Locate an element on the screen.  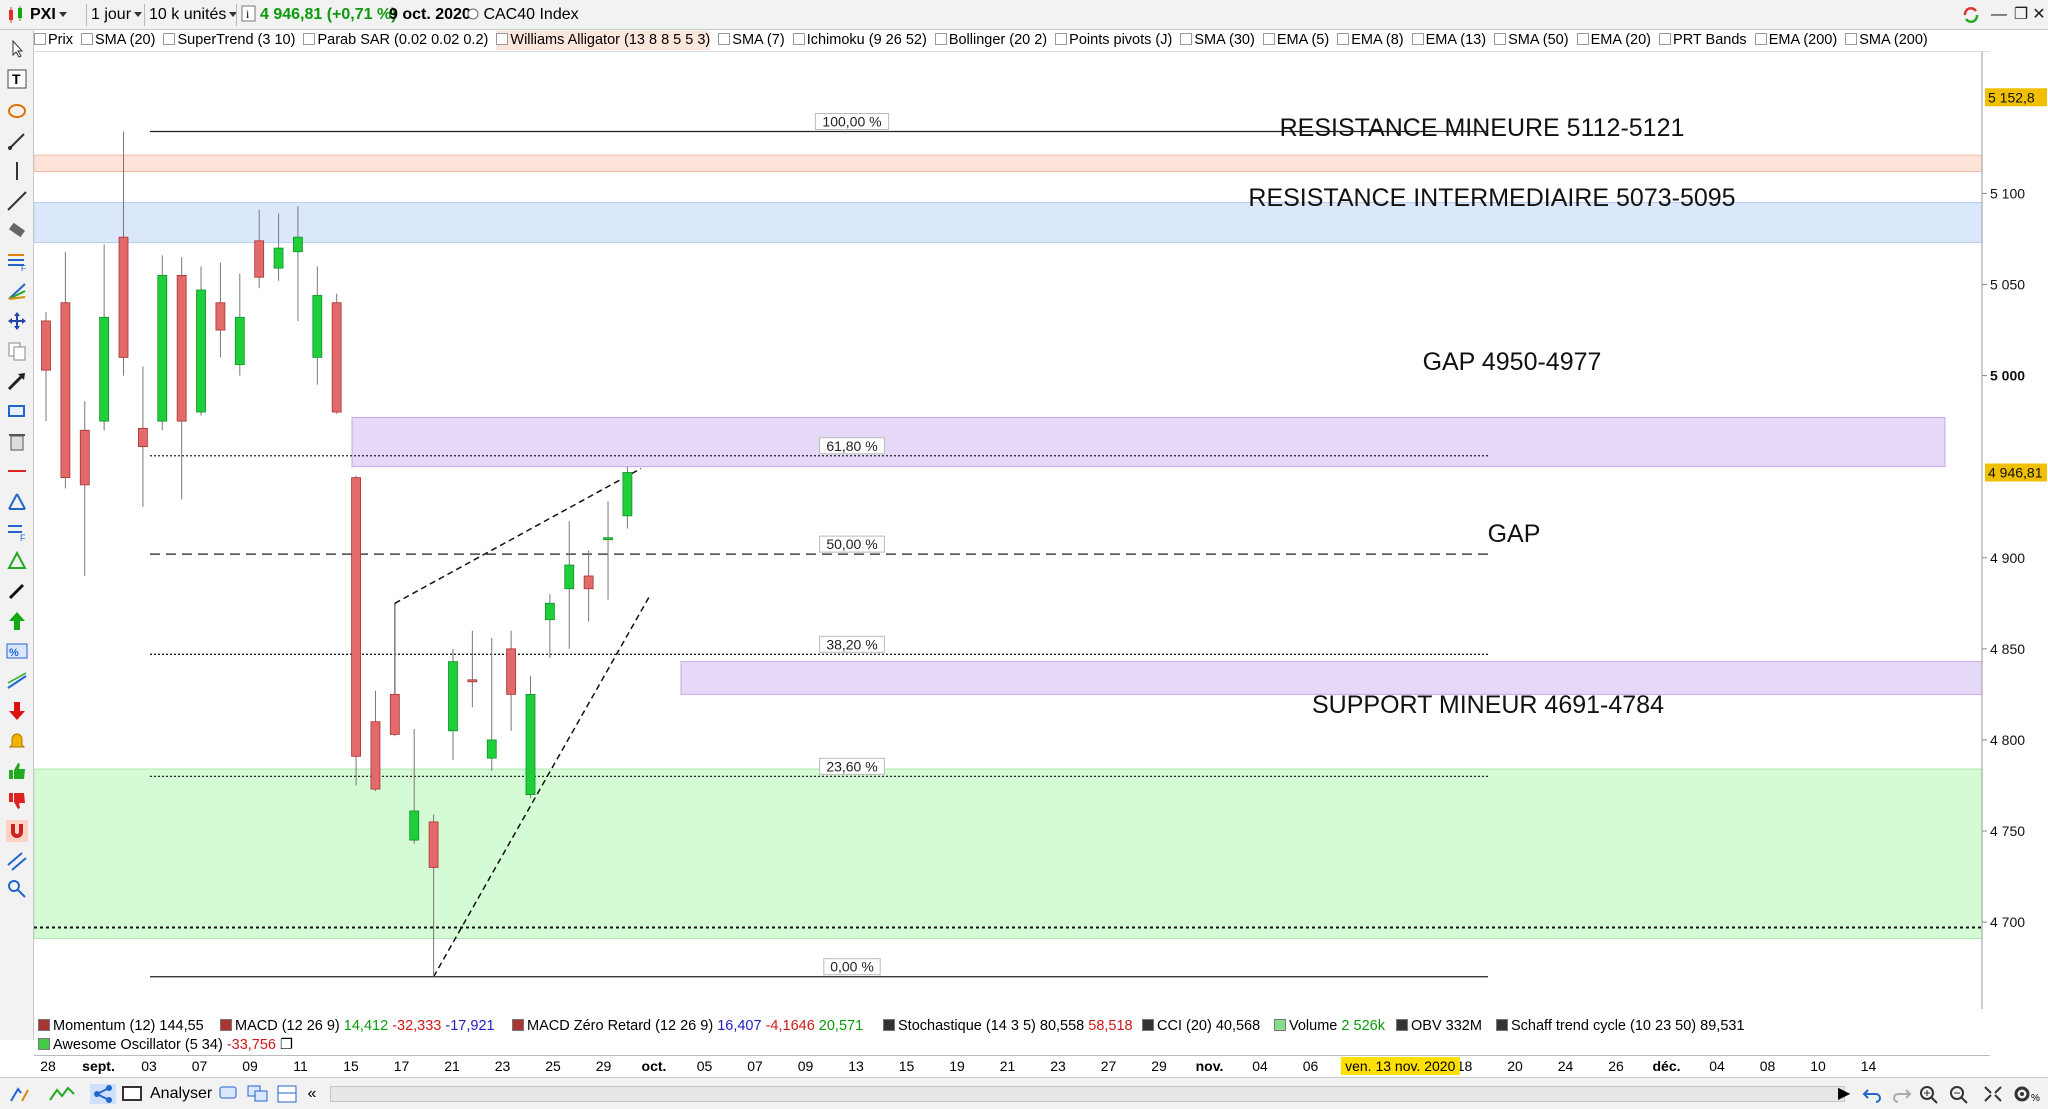
up-arrow-icon is located at coordinates (17, 621).